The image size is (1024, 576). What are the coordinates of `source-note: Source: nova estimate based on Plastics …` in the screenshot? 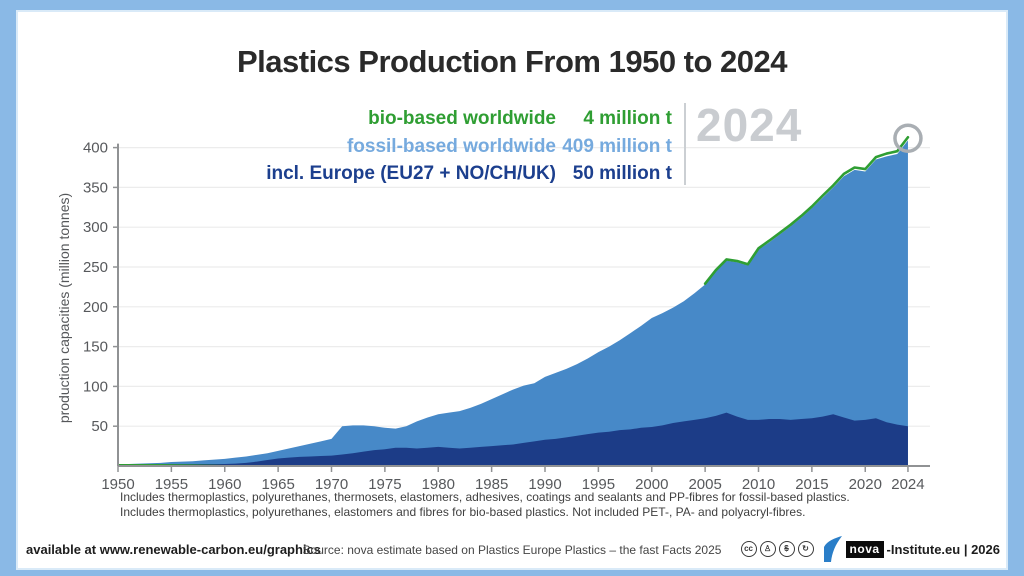 It's located at (512, 550).